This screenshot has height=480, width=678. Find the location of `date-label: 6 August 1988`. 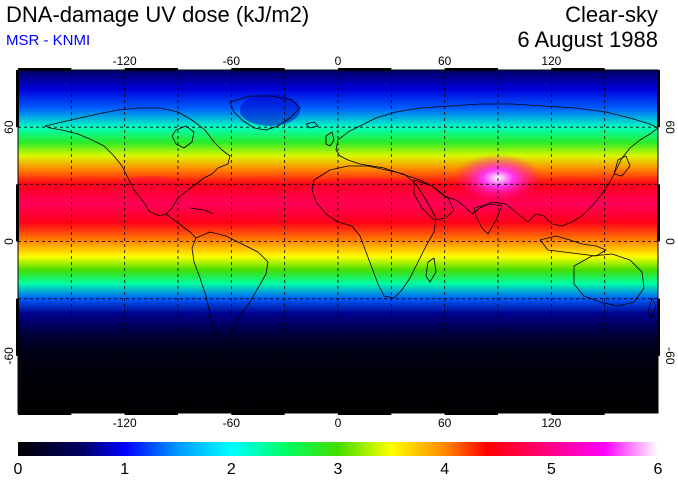

date-label: 6 August 1988 is located at coordinates (587, 39).